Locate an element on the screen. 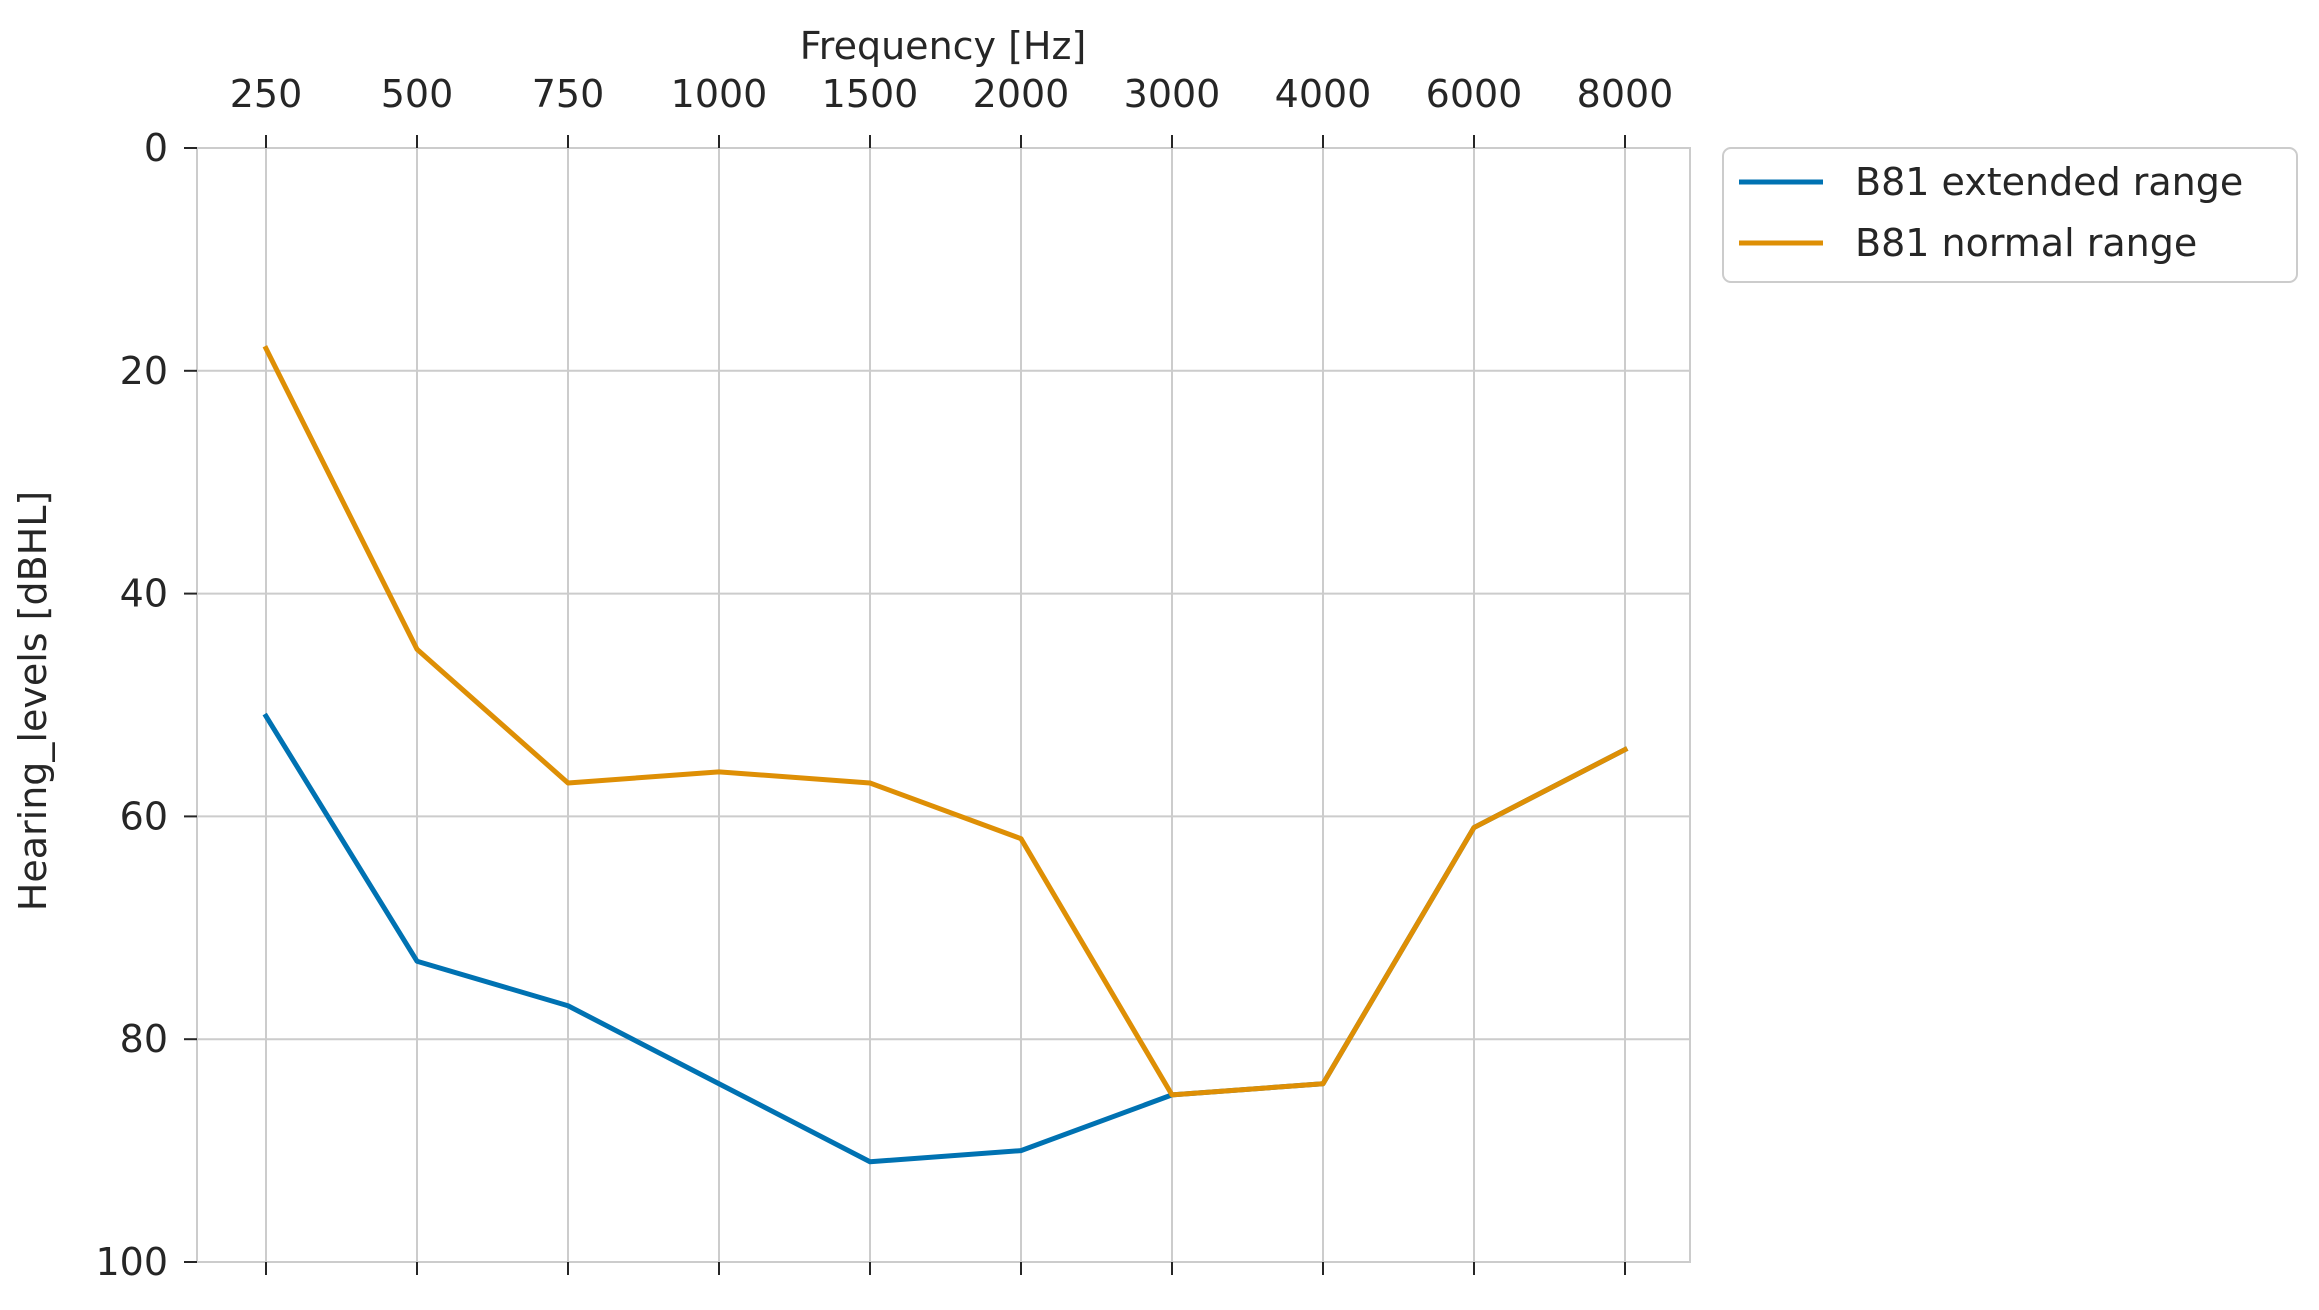 The image size is (2319, 1310). x-tick-label: 3000 is located at coordinates (1172, 94).